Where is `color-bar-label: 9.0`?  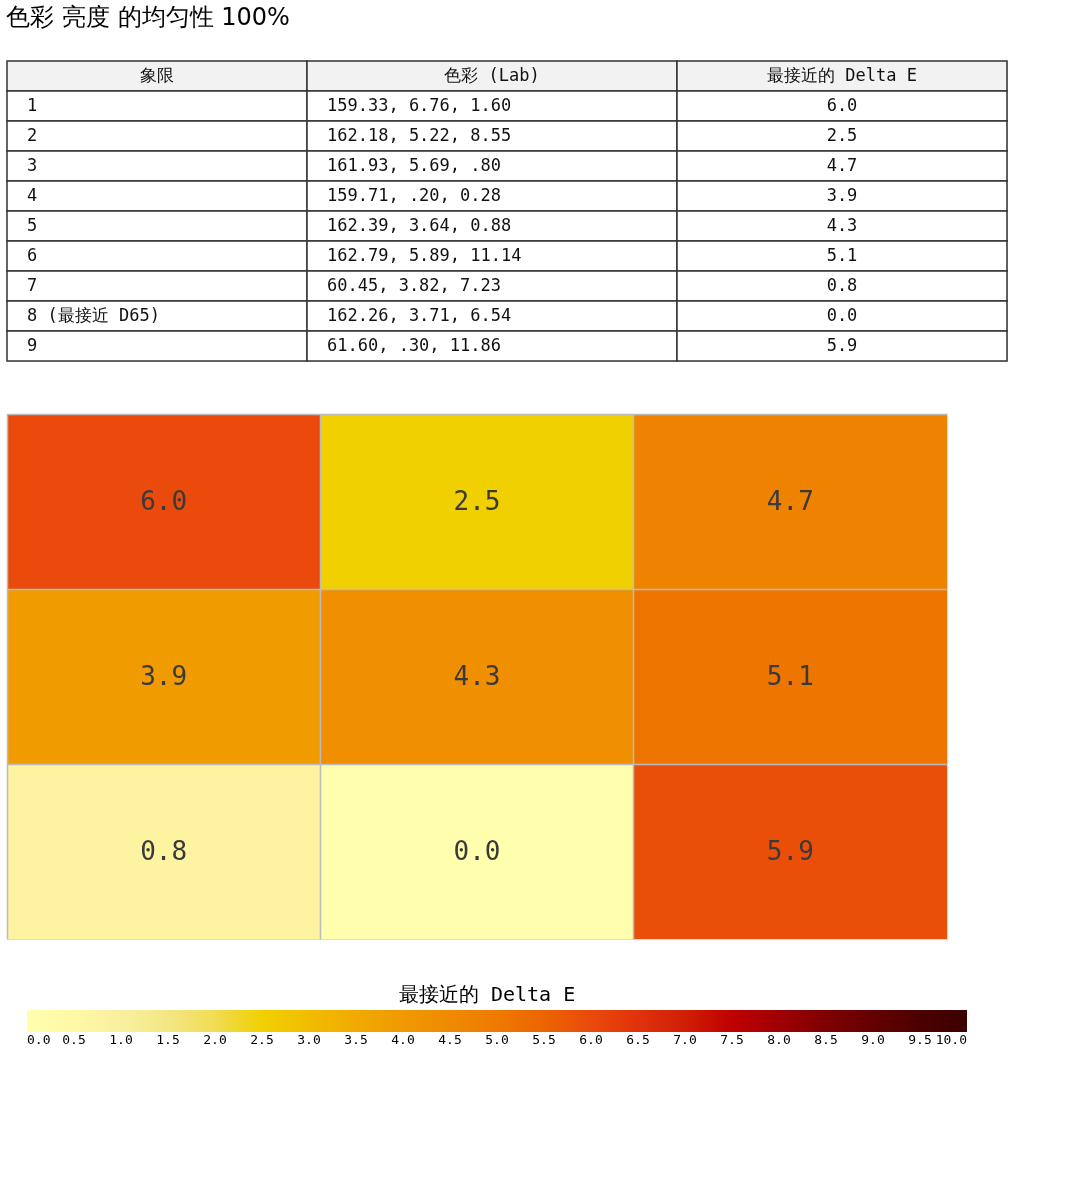
color-bar-label: 9.0 is located at coordinates (873, 1039).